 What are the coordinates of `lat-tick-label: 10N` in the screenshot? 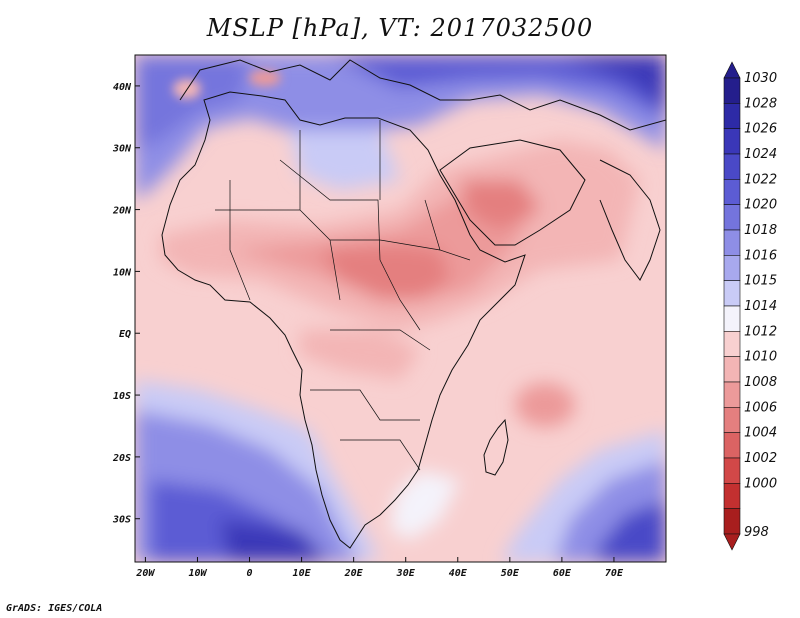 It's located at (122, 272).